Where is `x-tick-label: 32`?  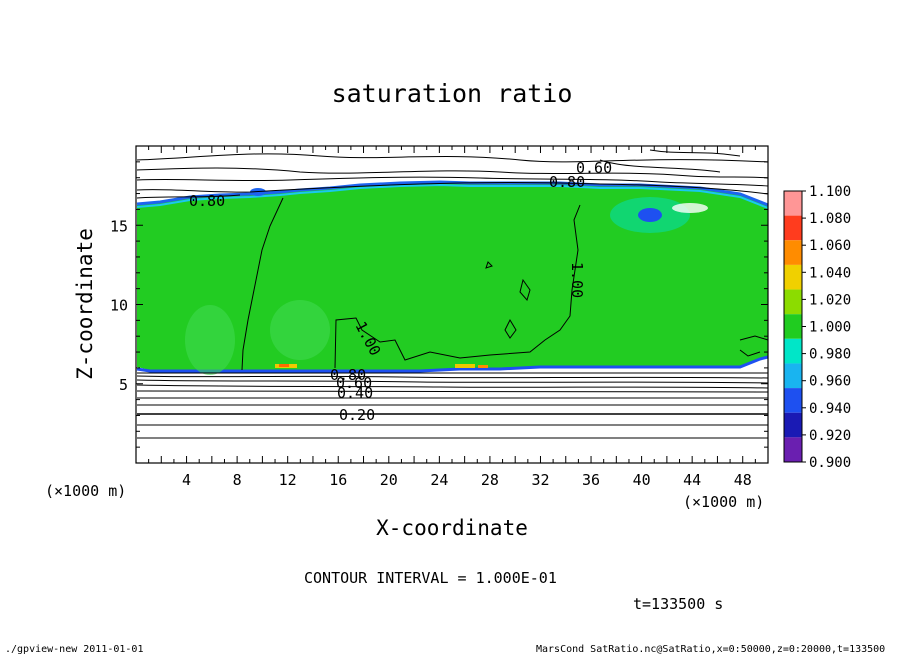 x-tick-label: 32 is located at coordinates (540, 480).